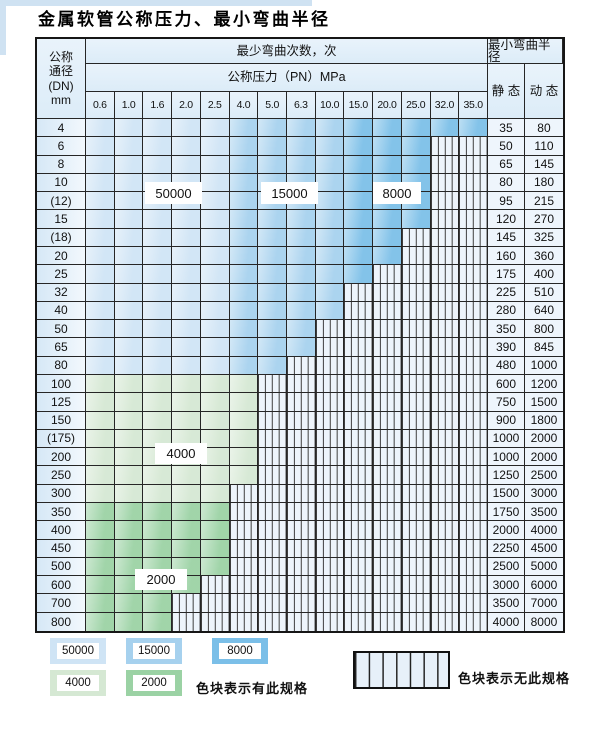  I want to click on dn-cell: 350, so click(61, 512).